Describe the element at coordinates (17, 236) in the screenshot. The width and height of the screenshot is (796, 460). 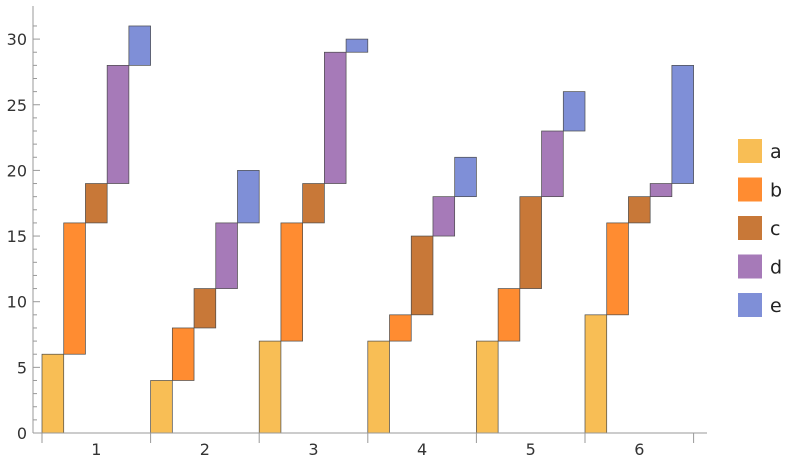
I see `y-tick-label: 15` at that location.